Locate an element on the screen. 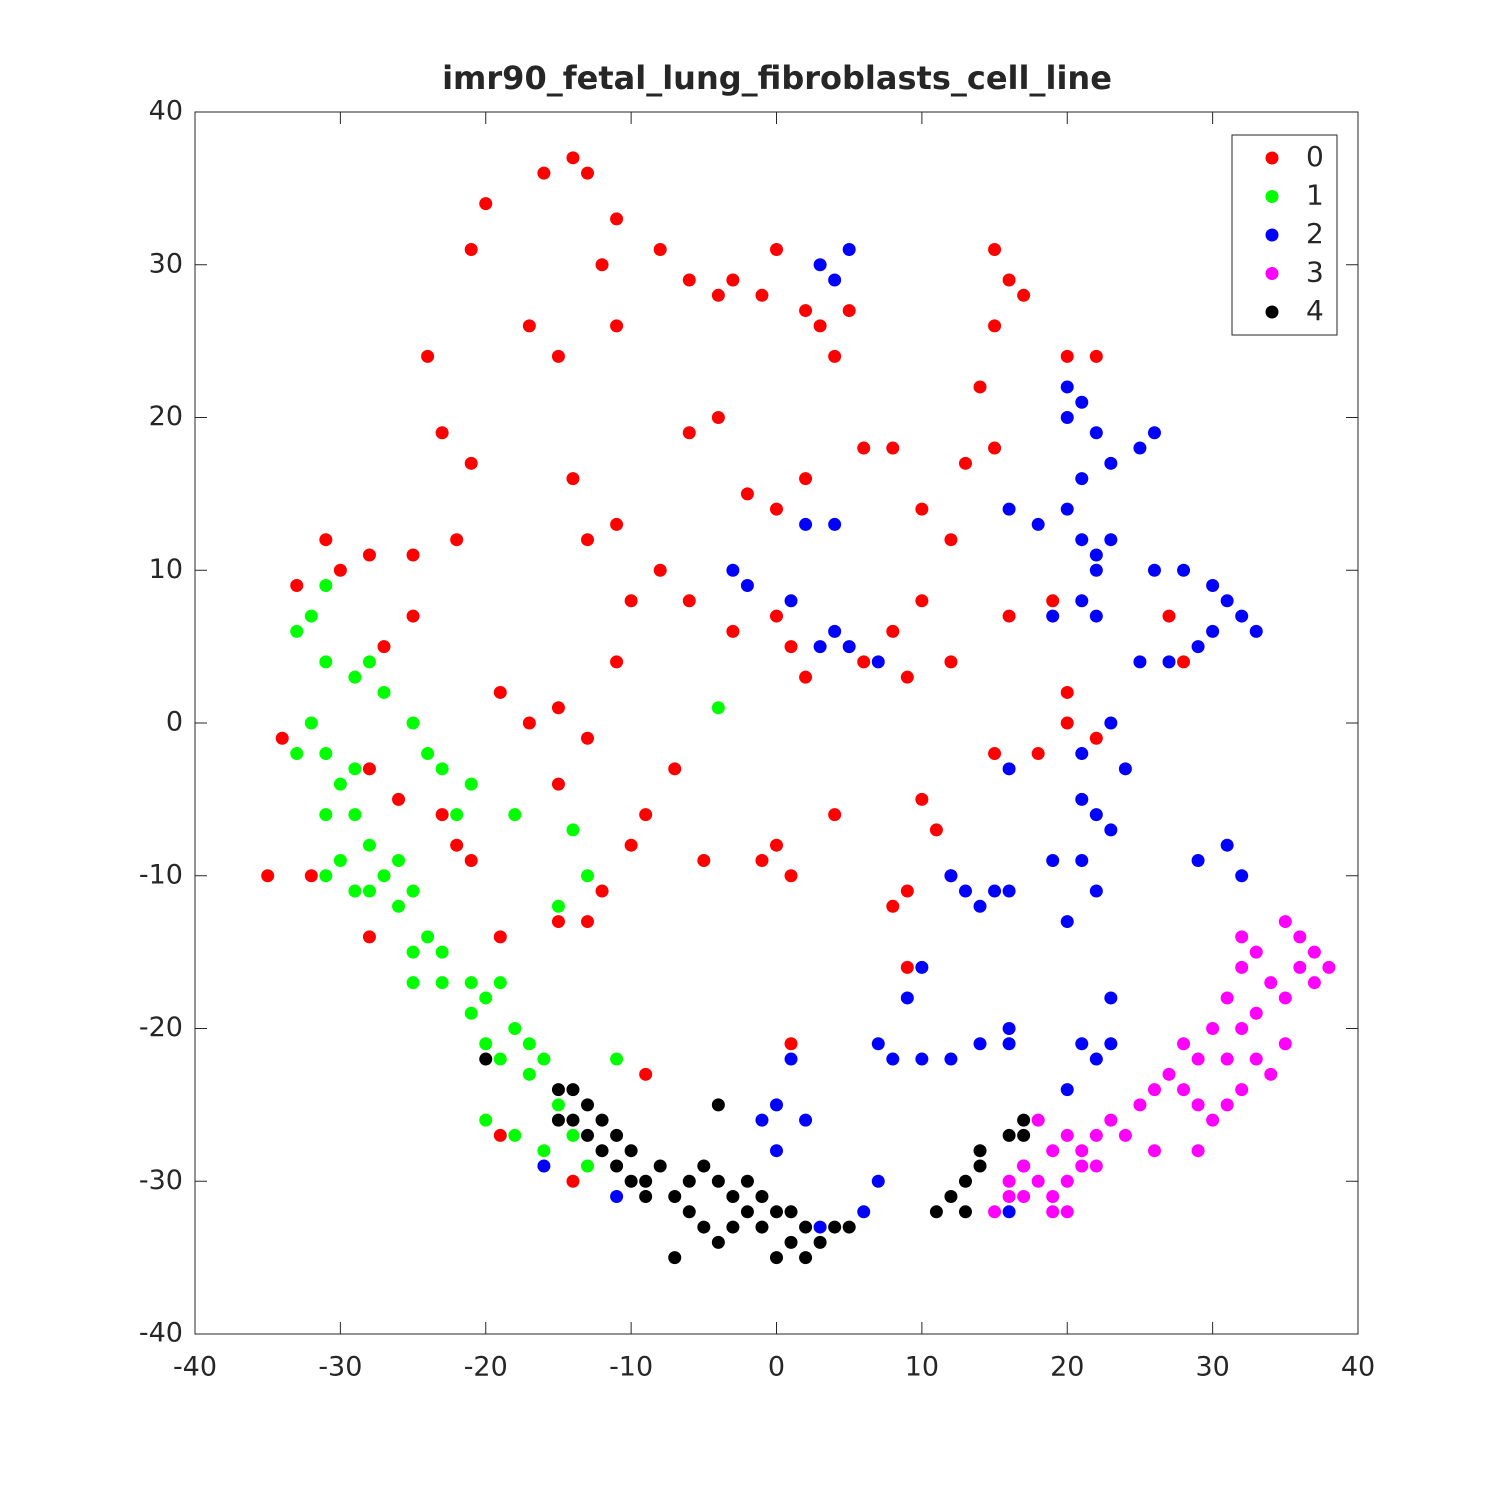  x-tick-label: 20 is located at coordinates (1067, 1367).